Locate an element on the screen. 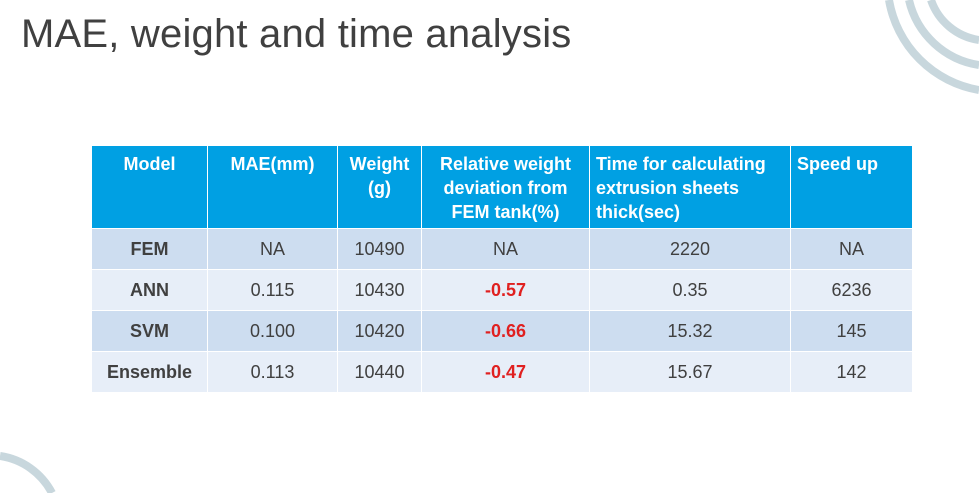  cell-mae: 0.113 is located at coordinates (272, 372).